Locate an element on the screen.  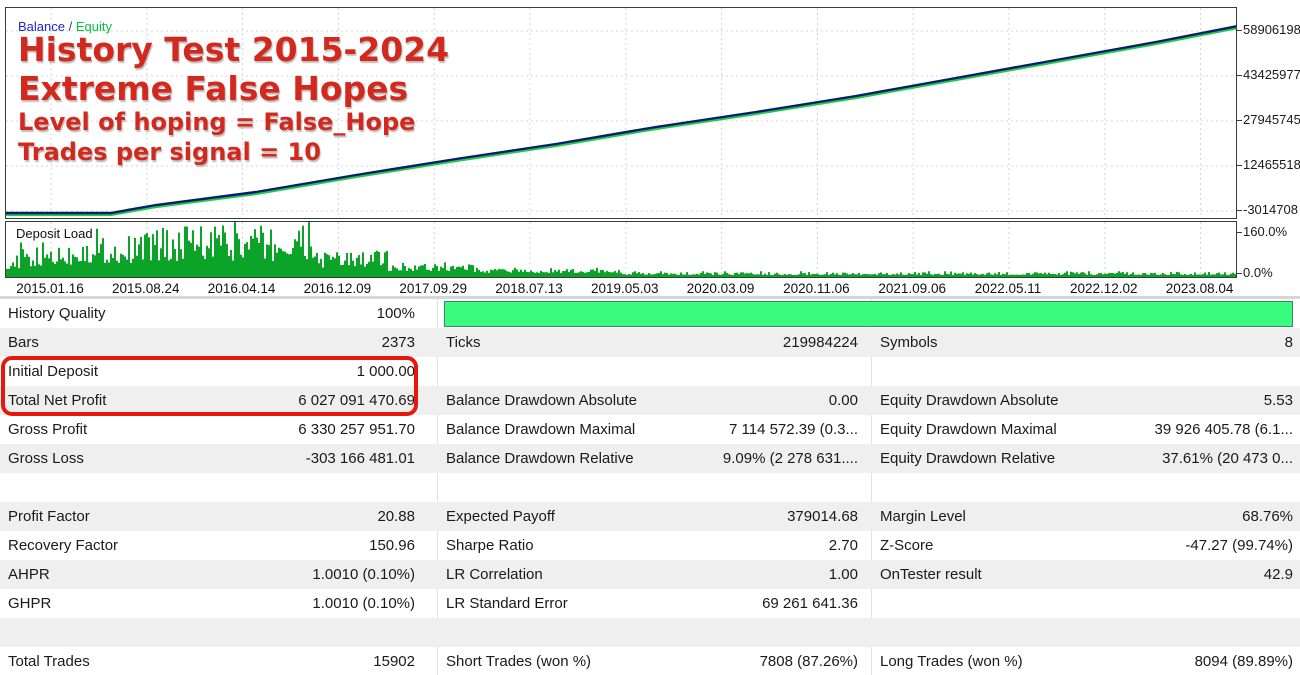
table-cell: OnTester result 42.9 is located at coordinates (1085, 574).